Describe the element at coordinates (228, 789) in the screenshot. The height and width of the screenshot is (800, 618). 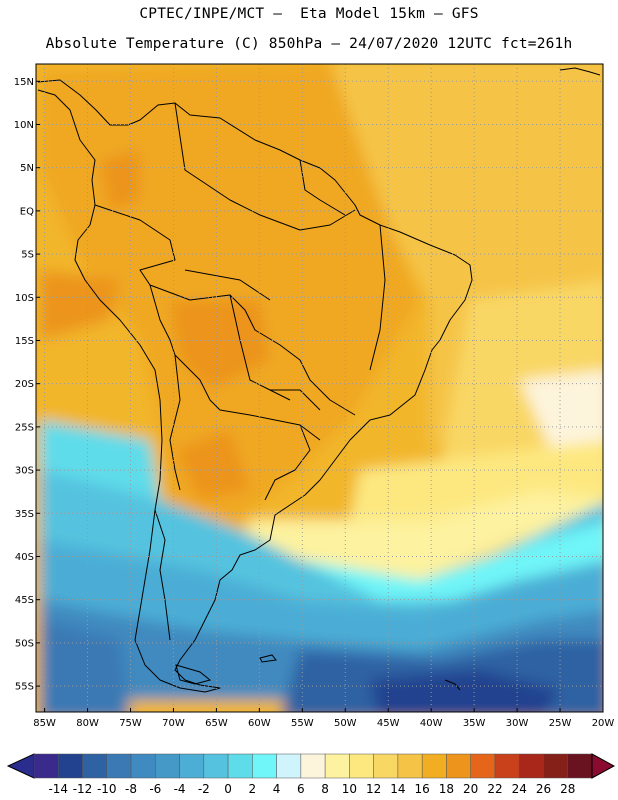
I see `colorbar-tick-label: 0` at that location.